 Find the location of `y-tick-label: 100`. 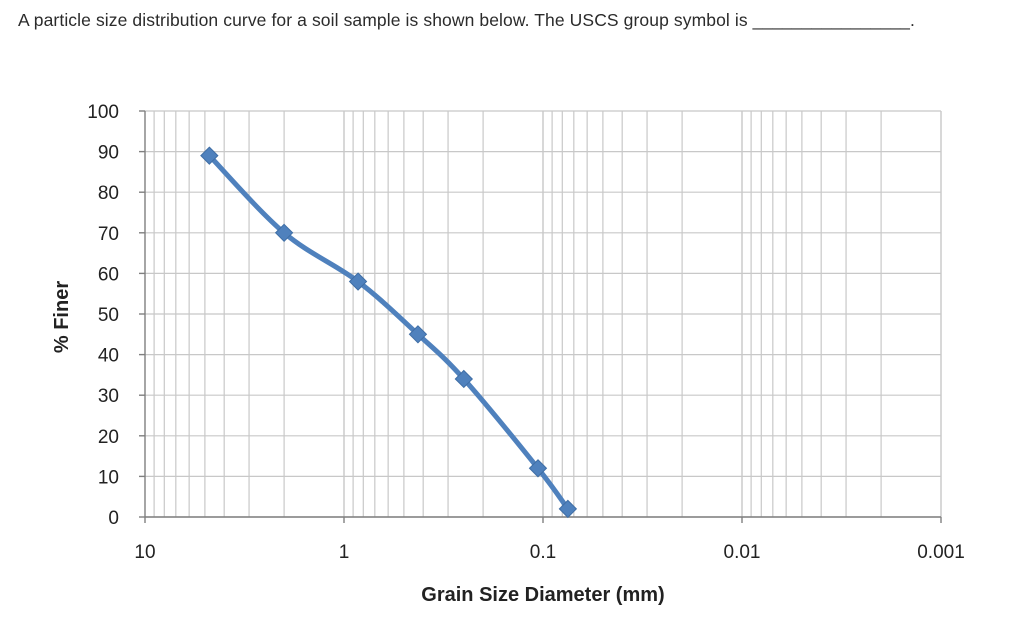

y-tick-label: 100 is located at coordinates (103, 112).